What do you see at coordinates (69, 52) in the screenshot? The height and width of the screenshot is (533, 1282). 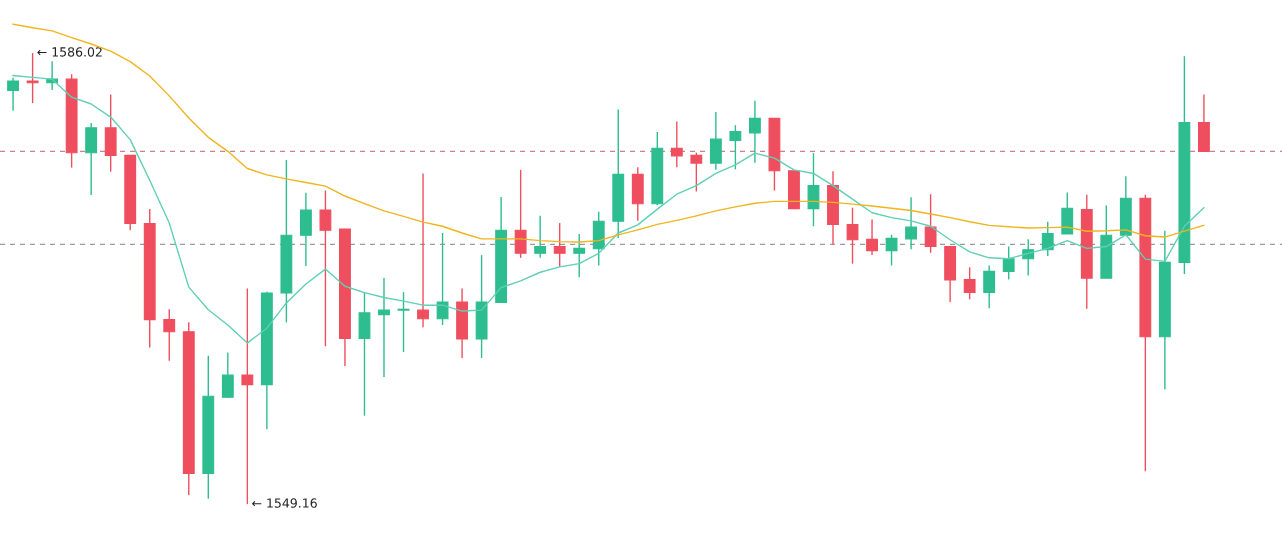 I see `annotation: ← 1586.02` at bounding box center [69, 52].